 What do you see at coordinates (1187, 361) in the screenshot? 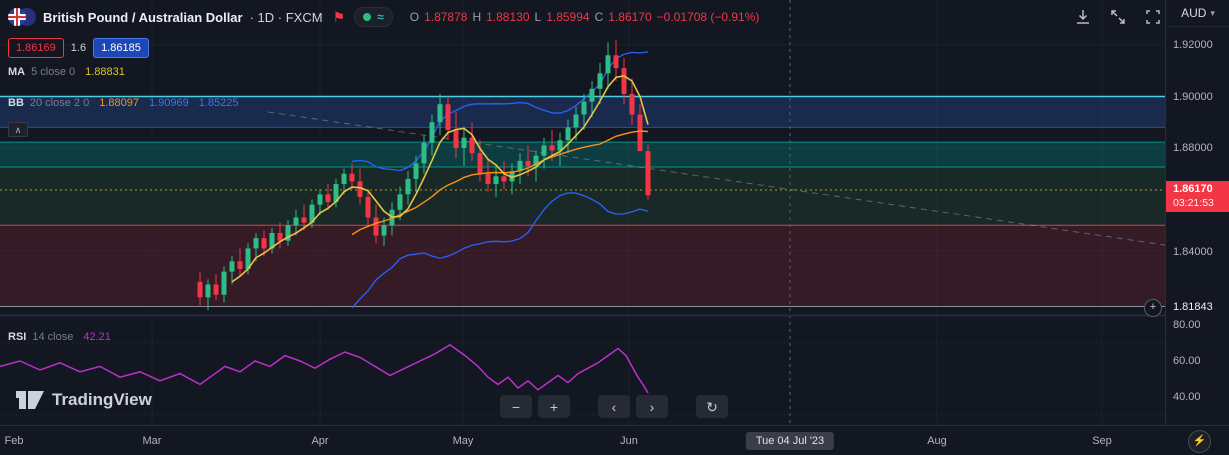
I see `rsi-tick: 60.00` at bounding box center [1187, 361].